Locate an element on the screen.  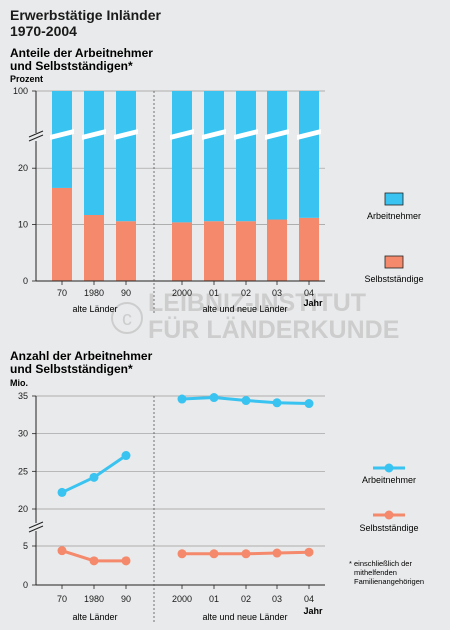
chart1-group-label-old: alte Länder is located at coordinates (94, 309).